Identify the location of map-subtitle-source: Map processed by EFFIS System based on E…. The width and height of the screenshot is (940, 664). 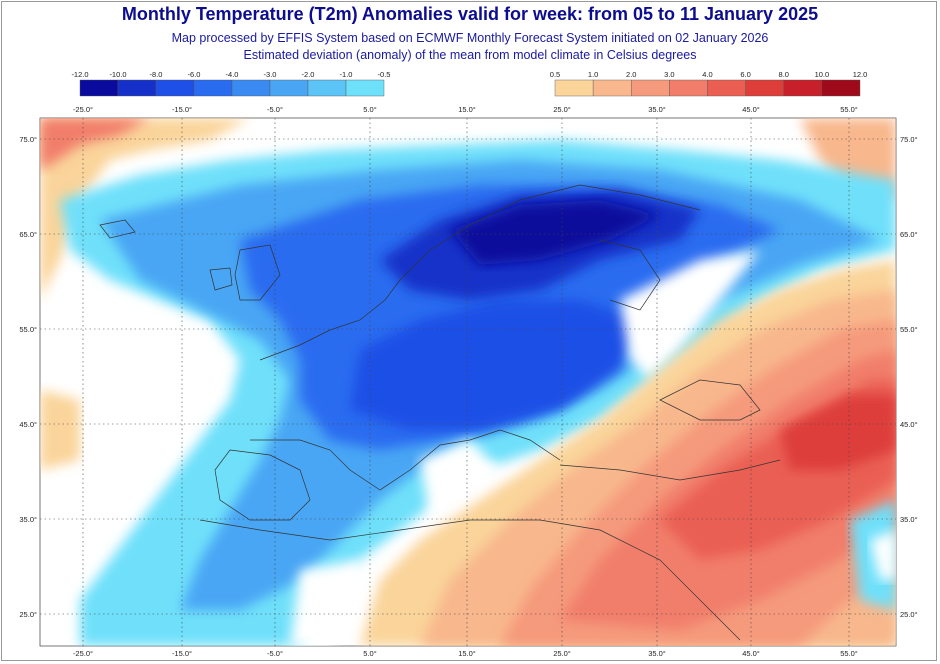
(470, 38).